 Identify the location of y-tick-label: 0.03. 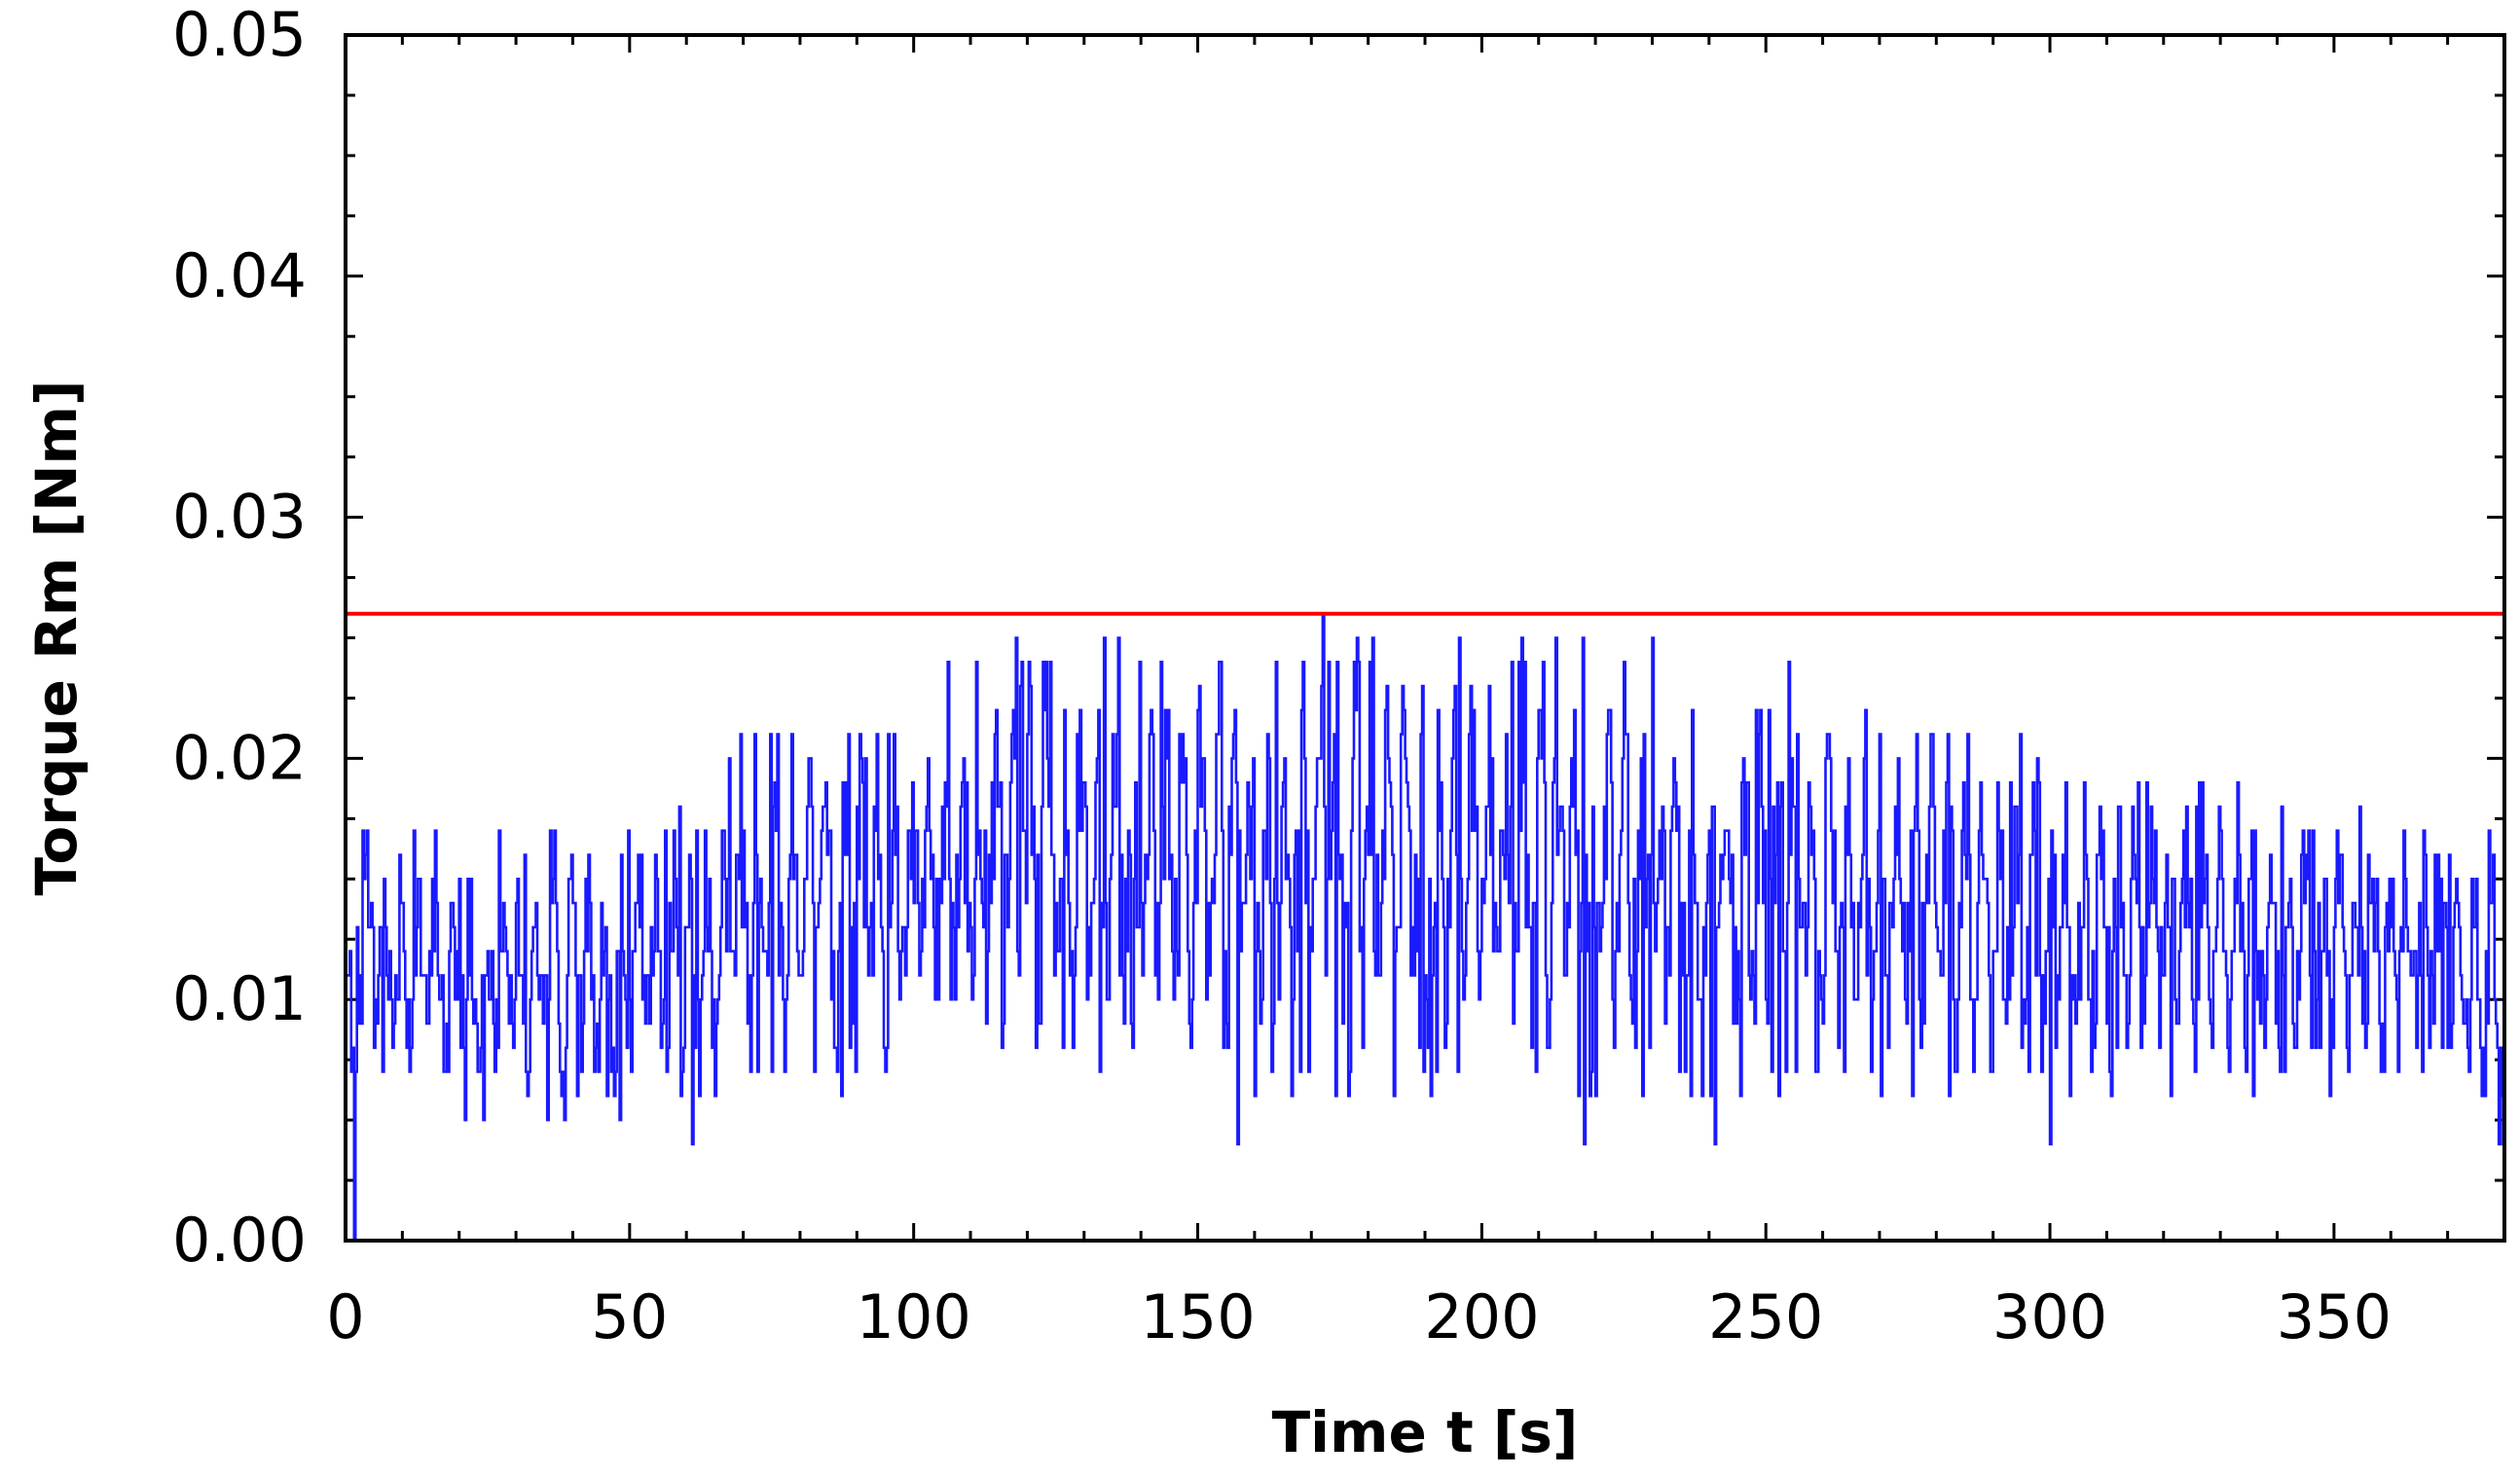
(239, 517).